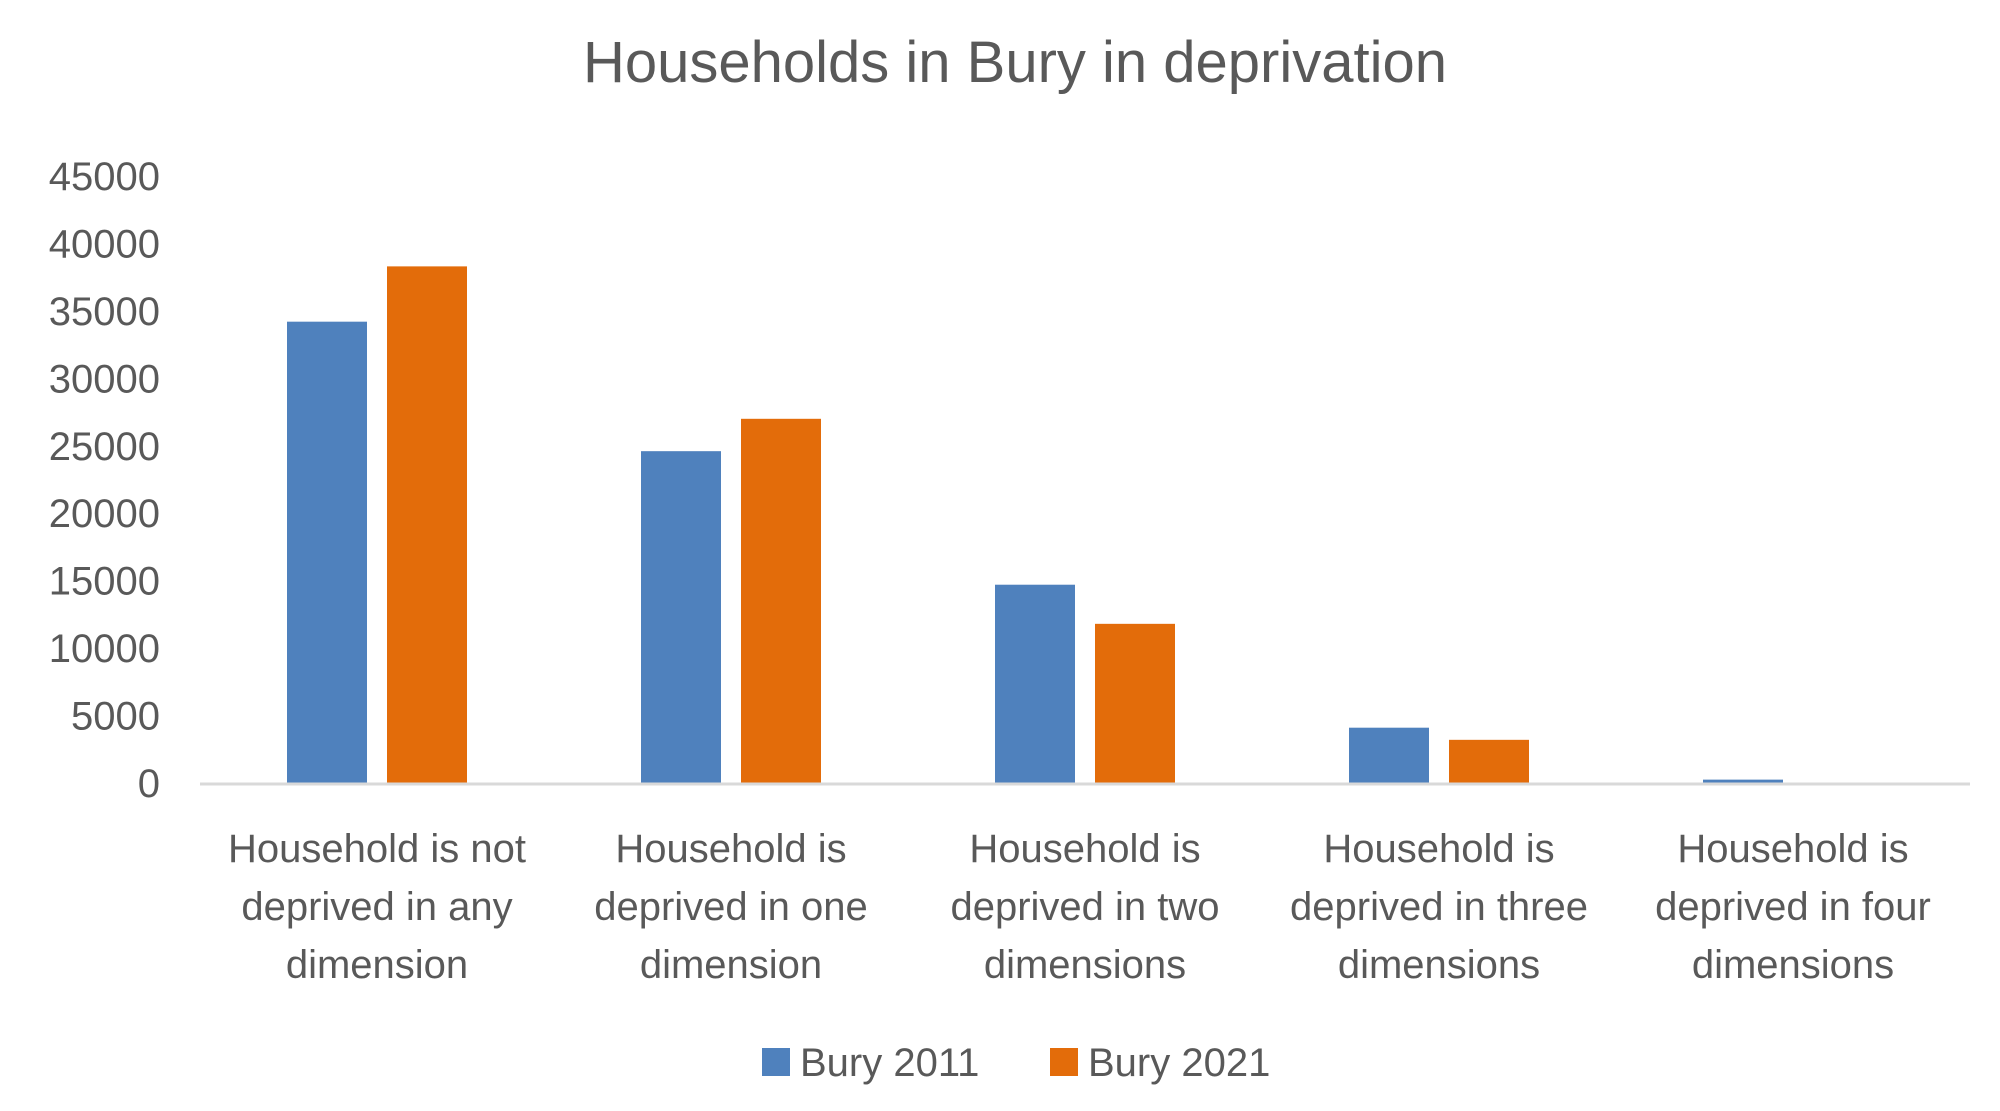  I want to click on x-tick-label: Household is deprived in four dimensions, so click(1793, 907).